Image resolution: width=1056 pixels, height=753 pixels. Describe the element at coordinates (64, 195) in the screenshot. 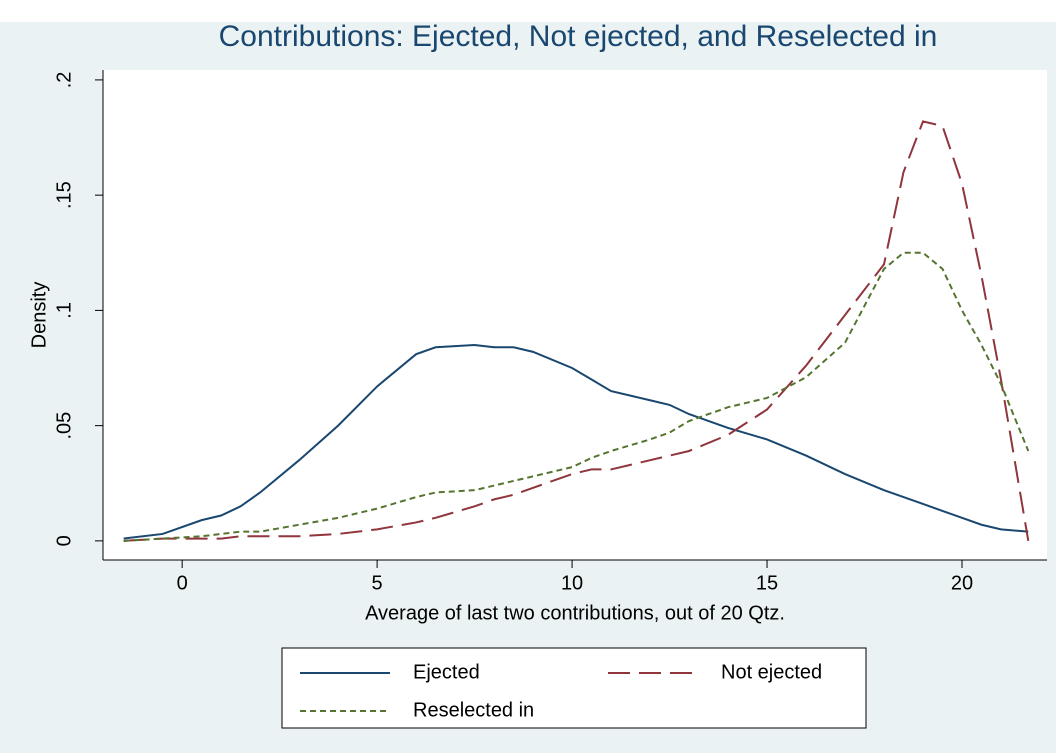

I see `y-tick-label: .15` at that location.